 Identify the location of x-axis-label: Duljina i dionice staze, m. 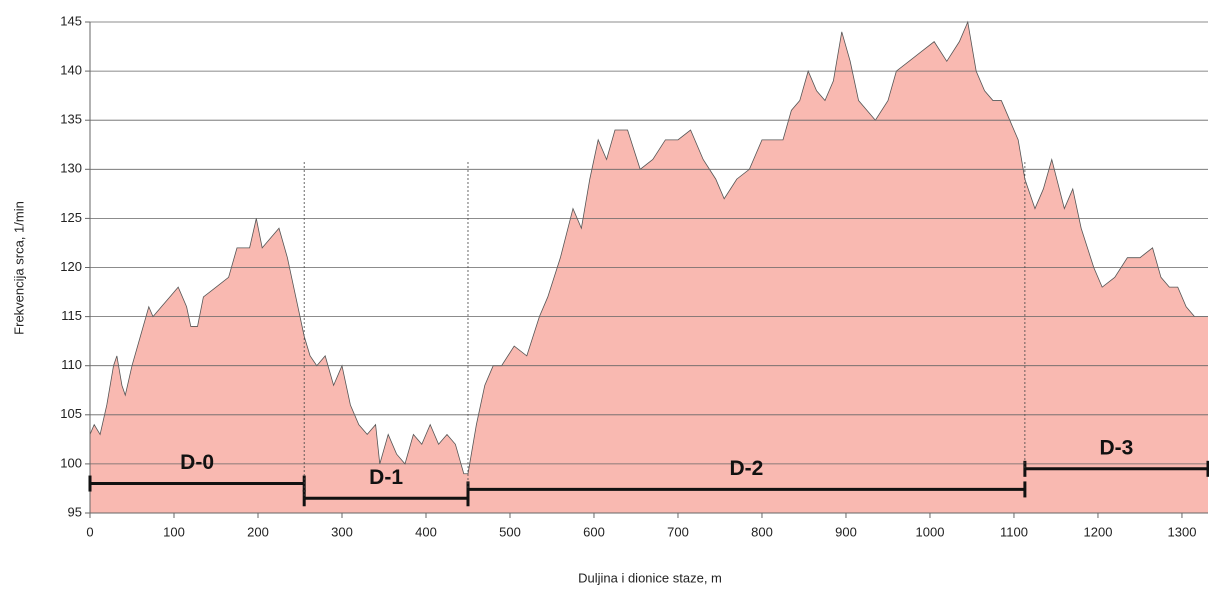
(650, 577).